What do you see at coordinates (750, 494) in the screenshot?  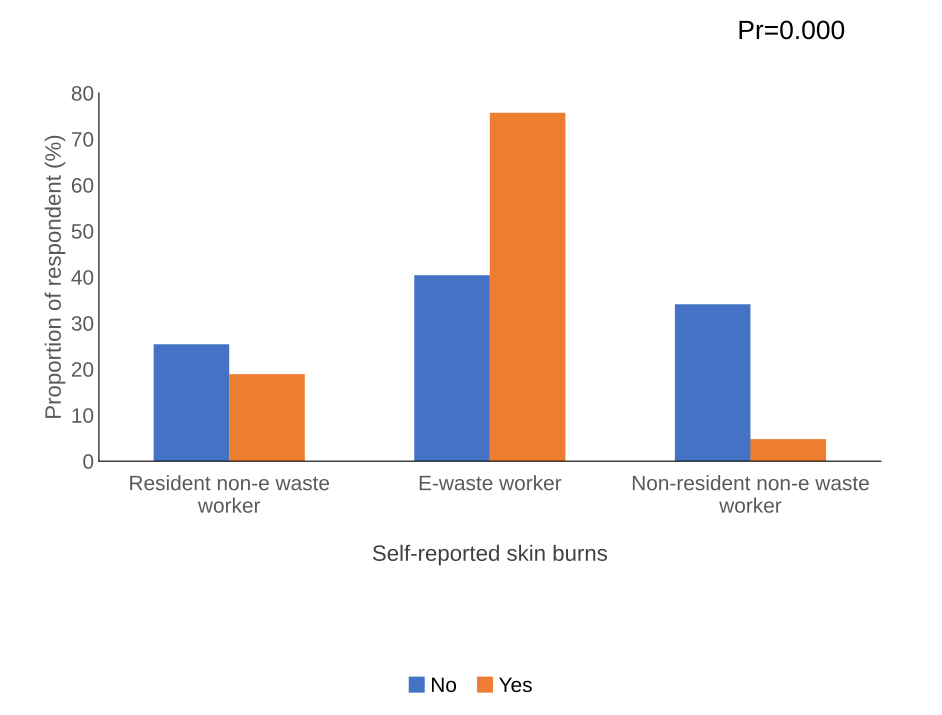 I see `x-tick-label: Non-resident non-e waste worker` at bounding box center [750, 494].